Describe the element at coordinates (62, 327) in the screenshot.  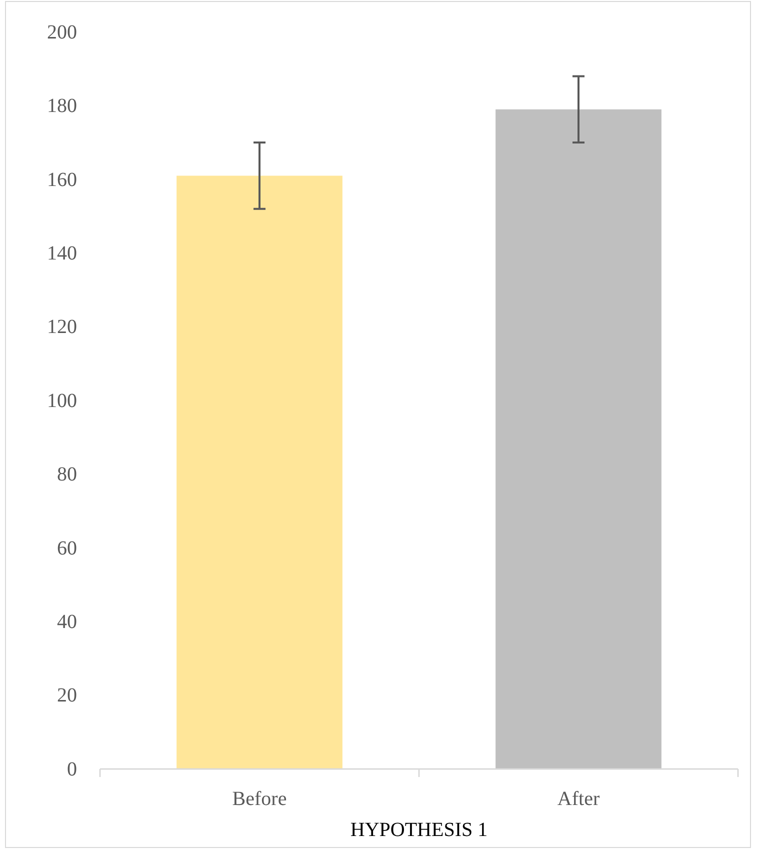
I see `y-tick-label: 120` at that location.